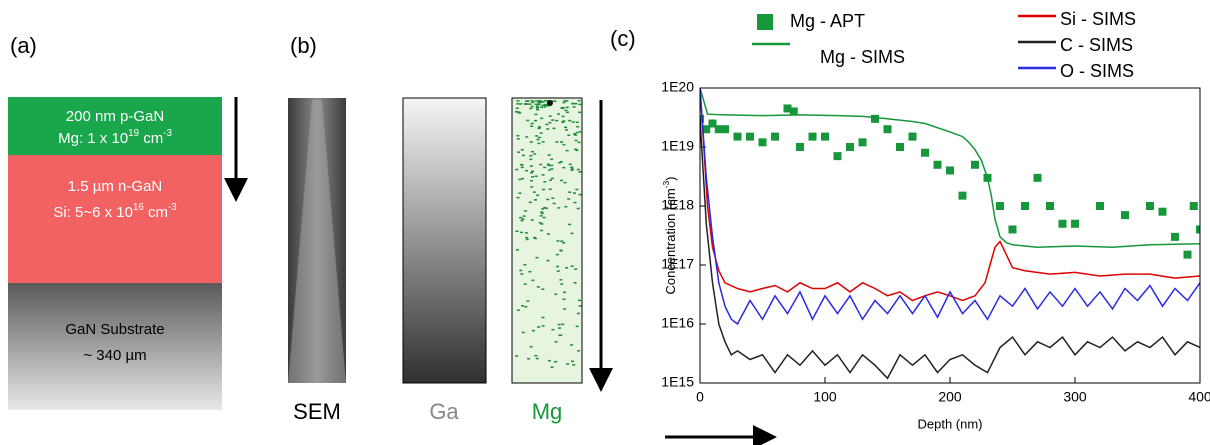 The image size is (1210, 445). I want to click on y-tick-label: 1E18, so click(677, 205).